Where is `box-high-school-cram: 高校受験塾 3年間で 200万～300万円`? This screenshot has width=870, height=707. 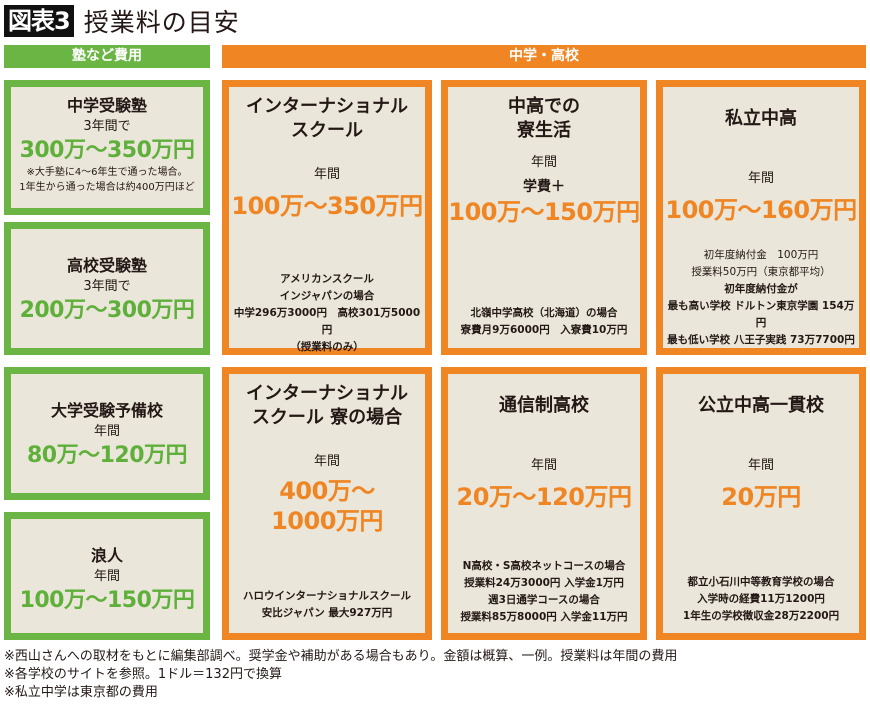 box-high-school-cram: 高校受験塾 3年間で 200万～300万円 is located at coordinates (107, 288).